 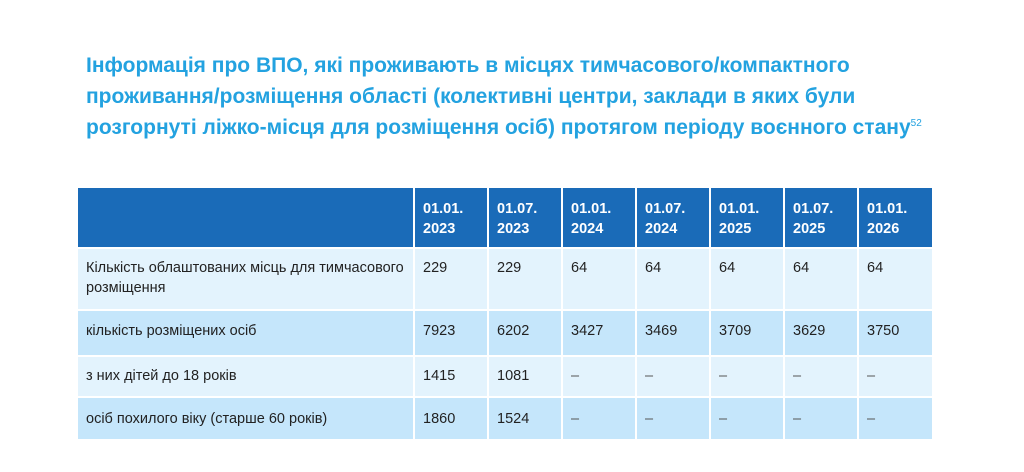 What do you see at coordinates (450, 417) in the screenshot?
I see `table-cell: 1860` at bounding box center [450, 417].